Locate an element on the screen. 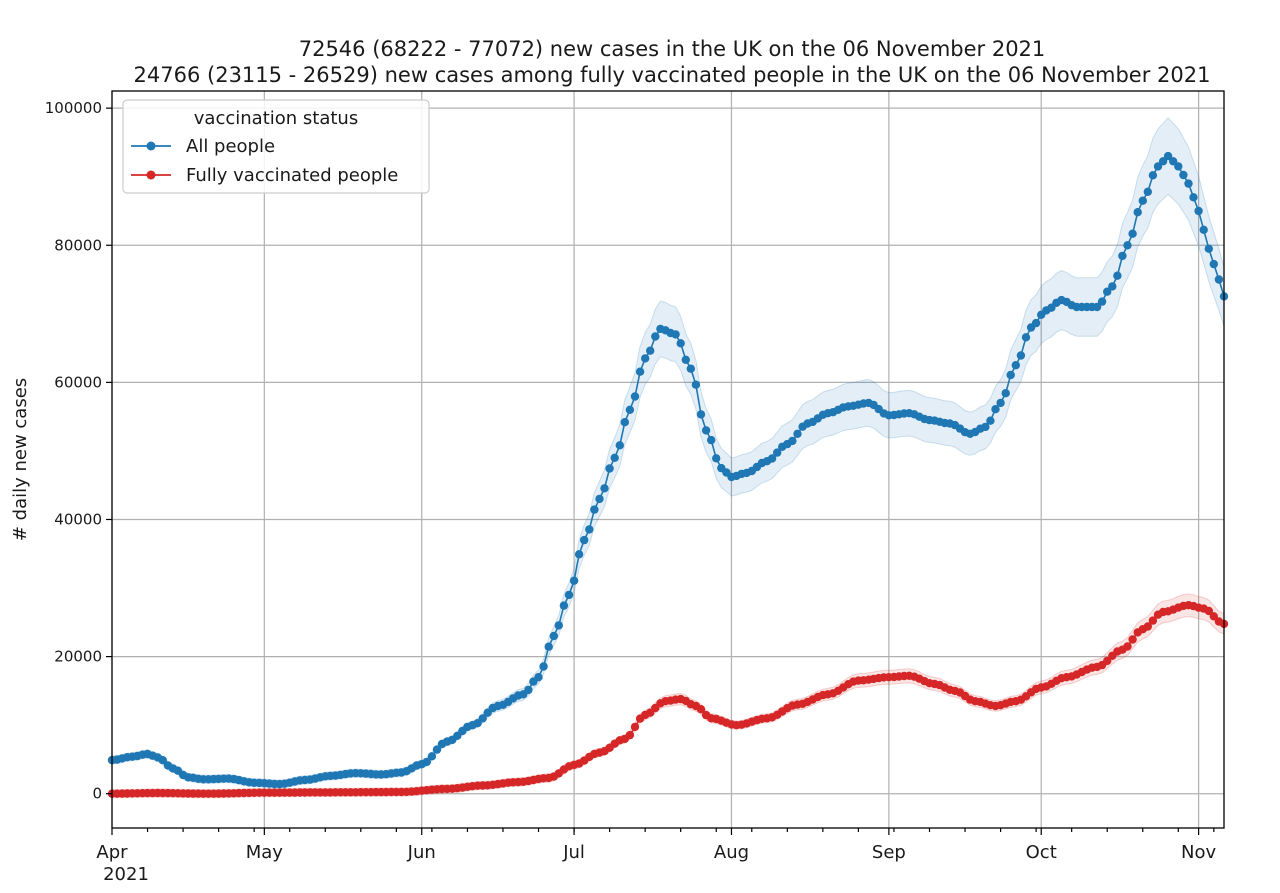 The image size is (1280, 893). x-tick-label: May is located at coordinates (265, 852).